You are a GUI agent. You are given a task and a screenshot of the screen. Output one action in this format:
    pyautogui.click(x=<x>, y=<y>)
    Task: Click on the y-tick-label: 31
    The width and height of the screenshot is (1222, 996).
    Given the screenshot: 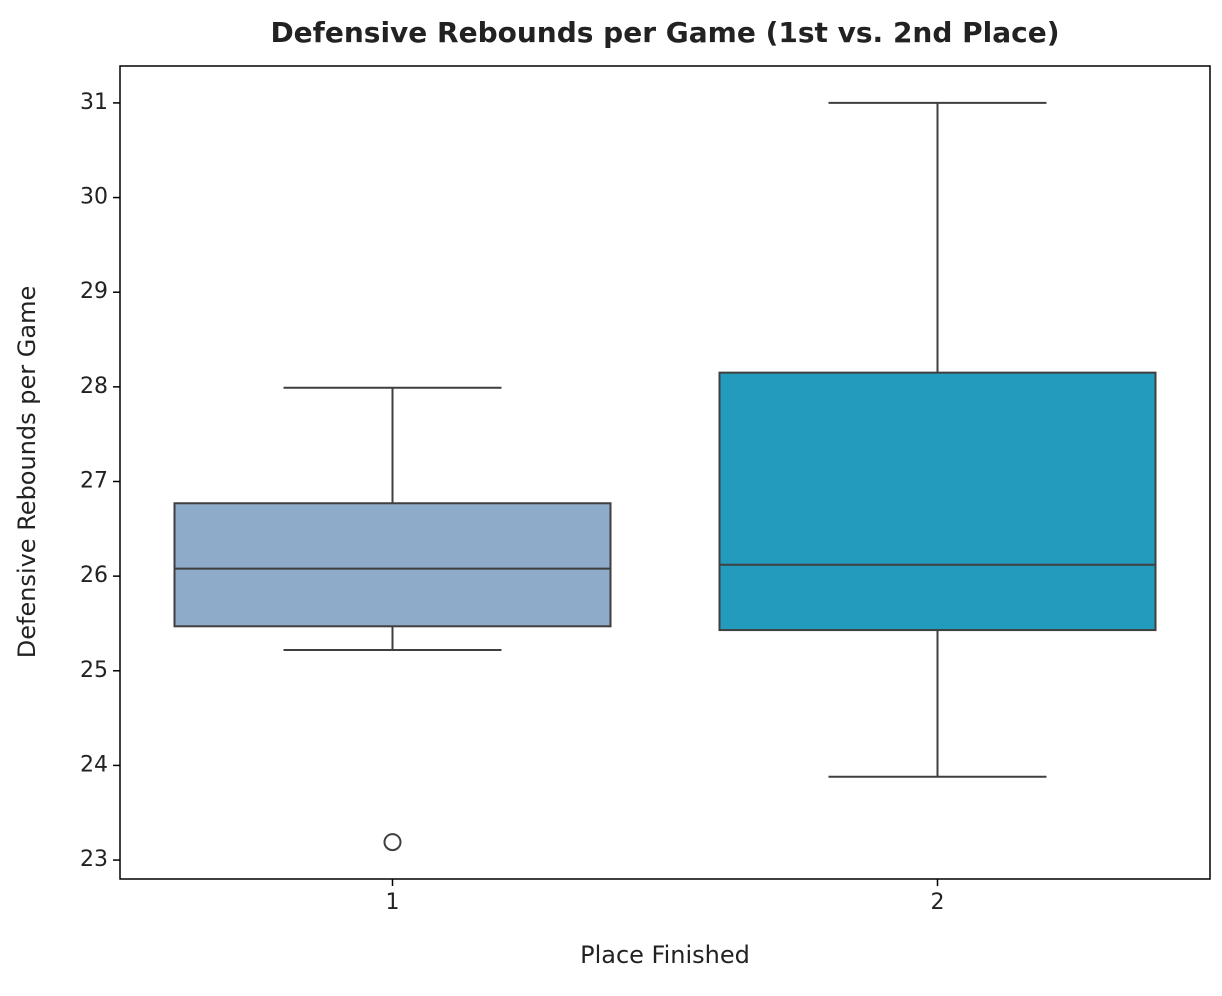 What is the action you would take?
    pyautogui.click(x=94, y=102)
    